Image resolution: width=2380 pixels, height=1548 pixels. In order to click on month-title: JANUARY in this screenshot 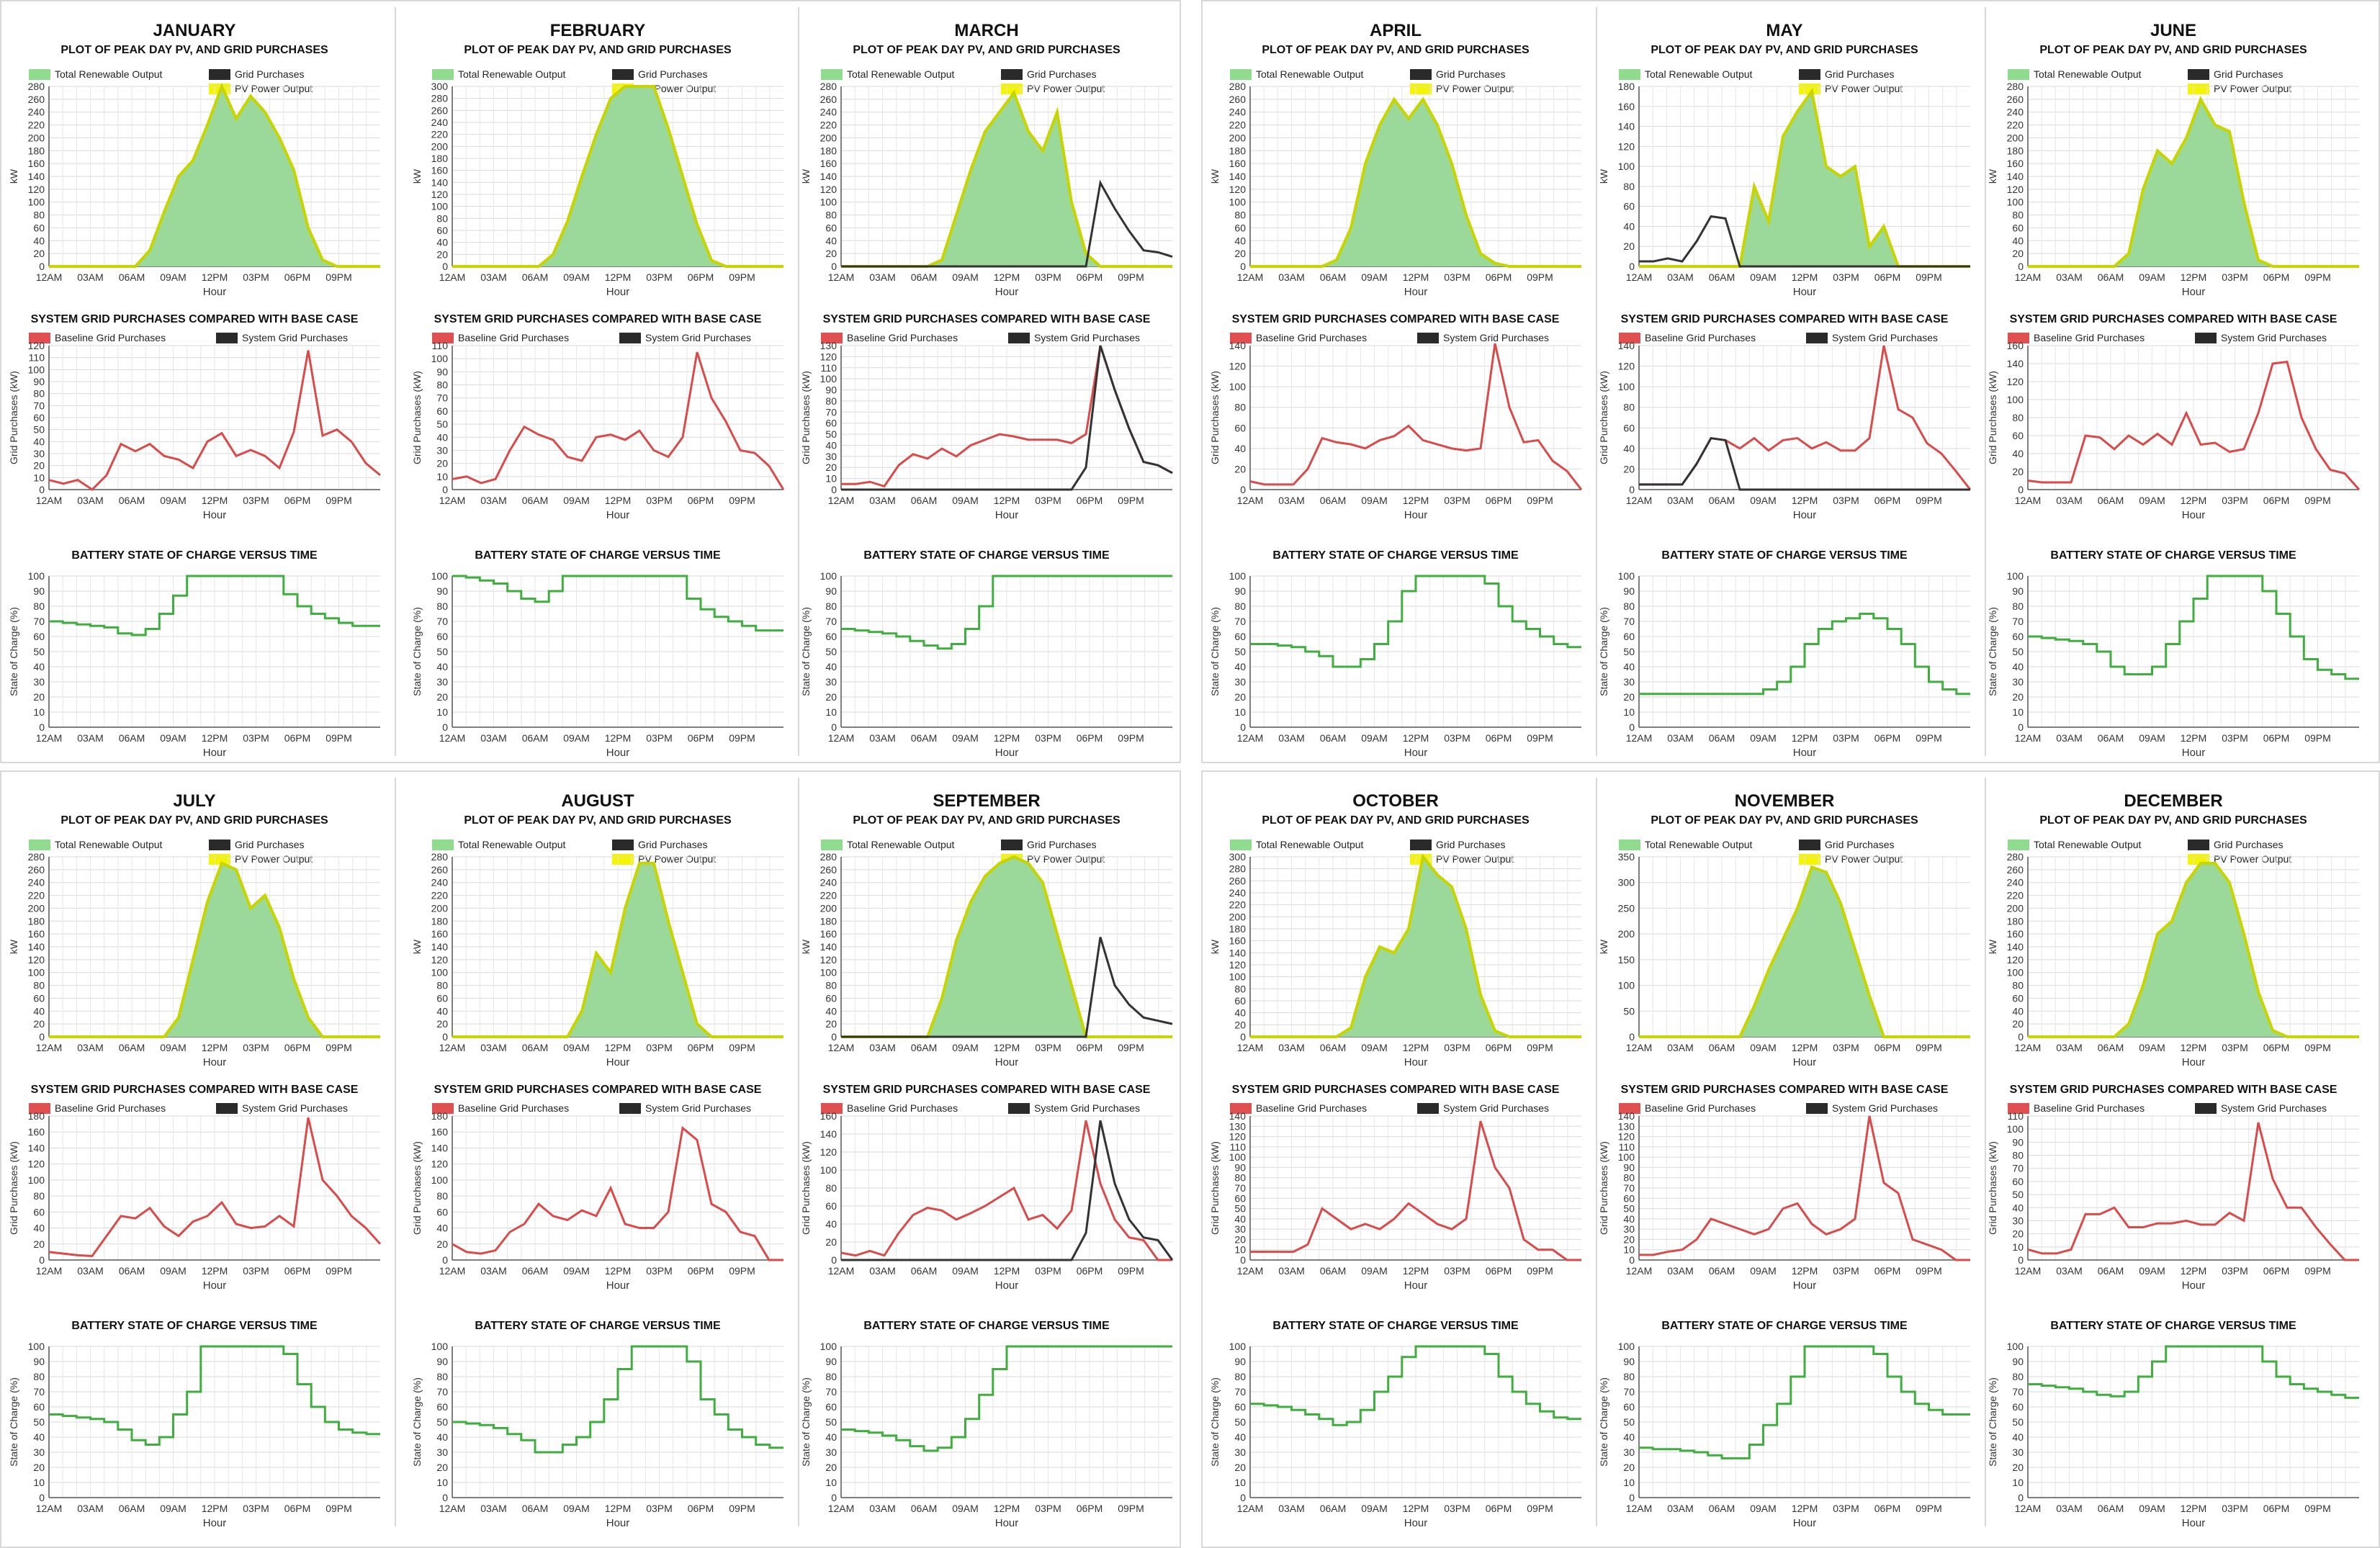, I will do `click(194, 30)`.